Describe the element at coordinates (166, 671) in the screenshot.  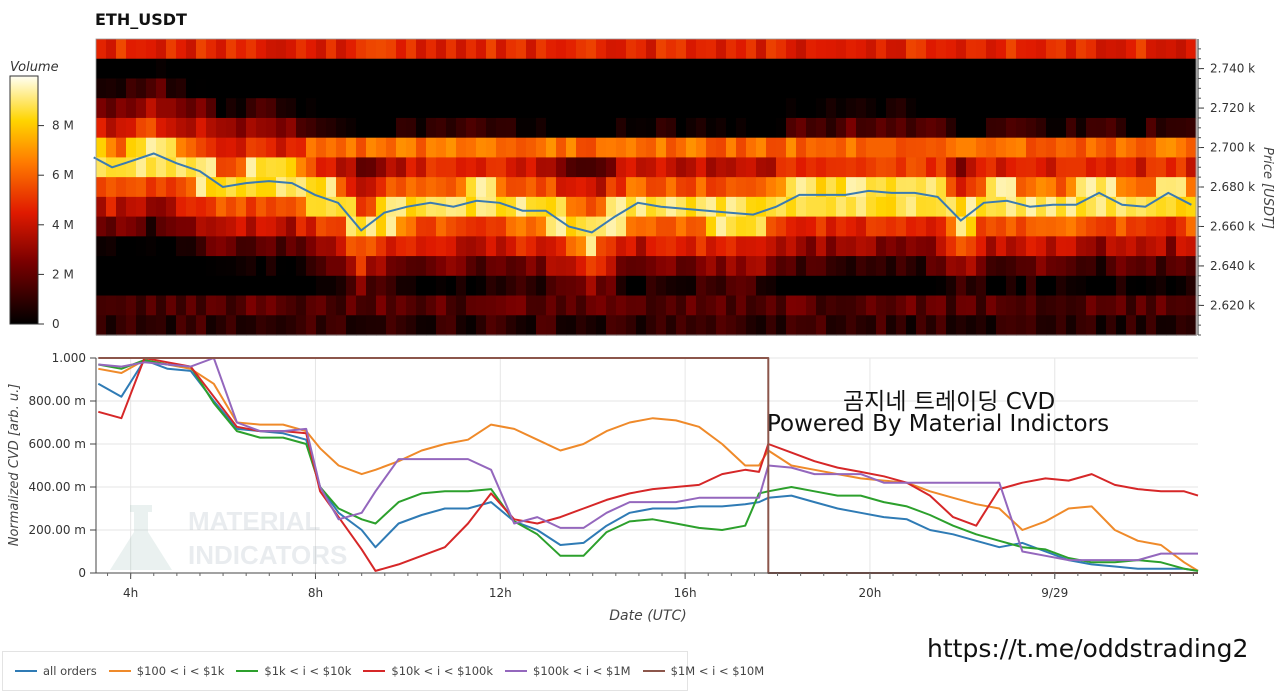
I see `legend-item: $100 < i < $1k` at that location.